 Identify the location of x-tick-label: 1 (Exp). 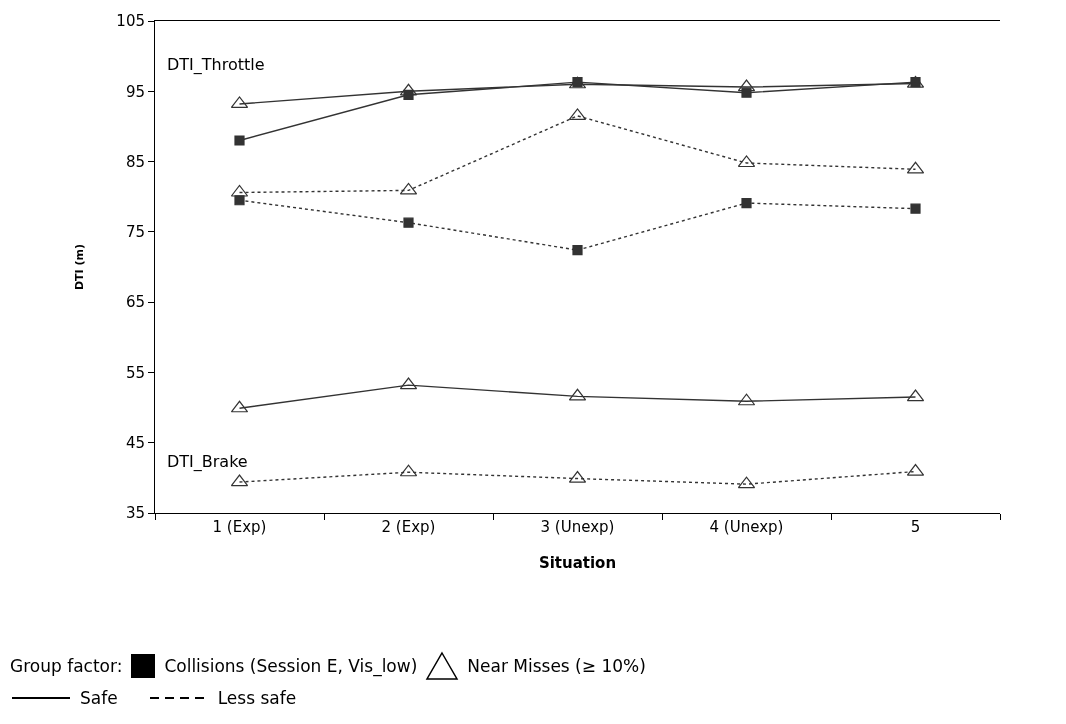
(239, 527).